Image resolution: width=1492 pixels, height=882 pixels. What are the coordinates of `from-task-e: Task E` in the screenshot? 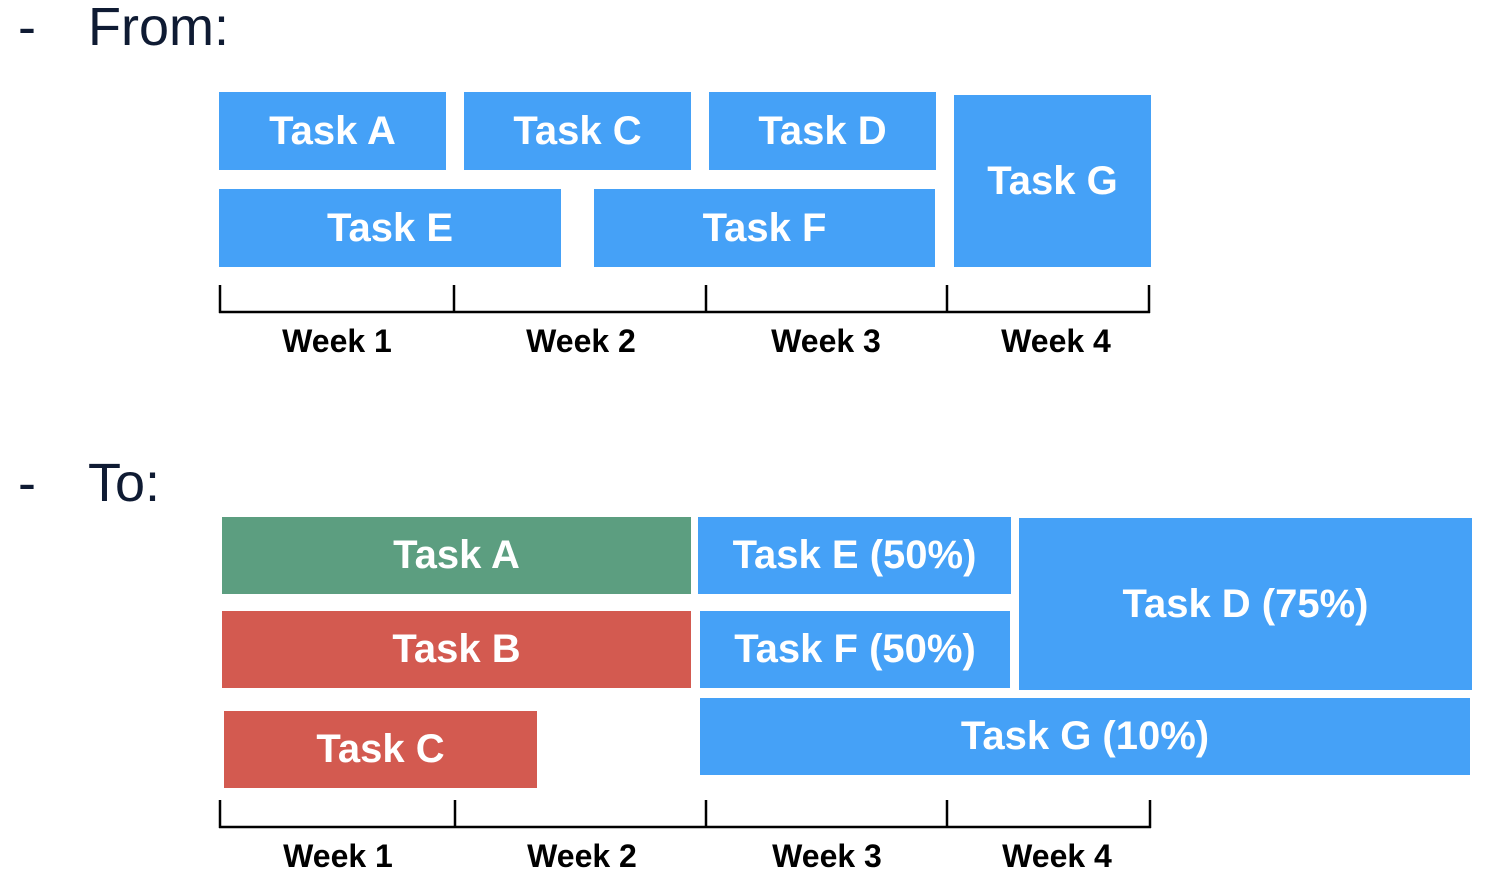 It's located at (390, 228).